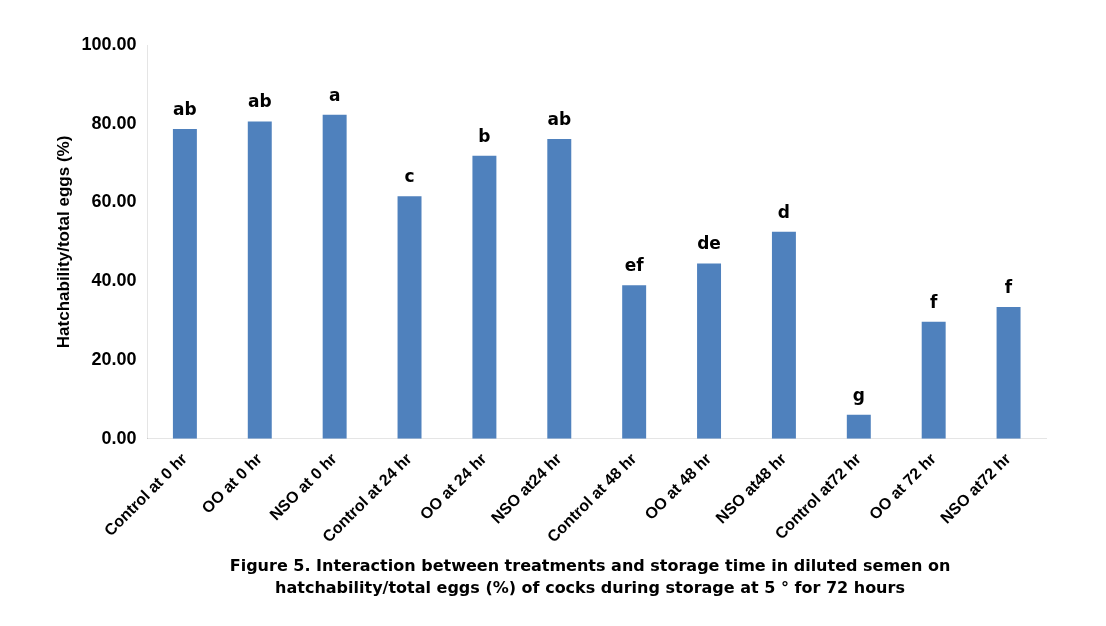  What do you see at coordinates (453, 486) in the screenshot?
I see `x-tick-label: OO at 24 hr` at bounding box center [453, 486].